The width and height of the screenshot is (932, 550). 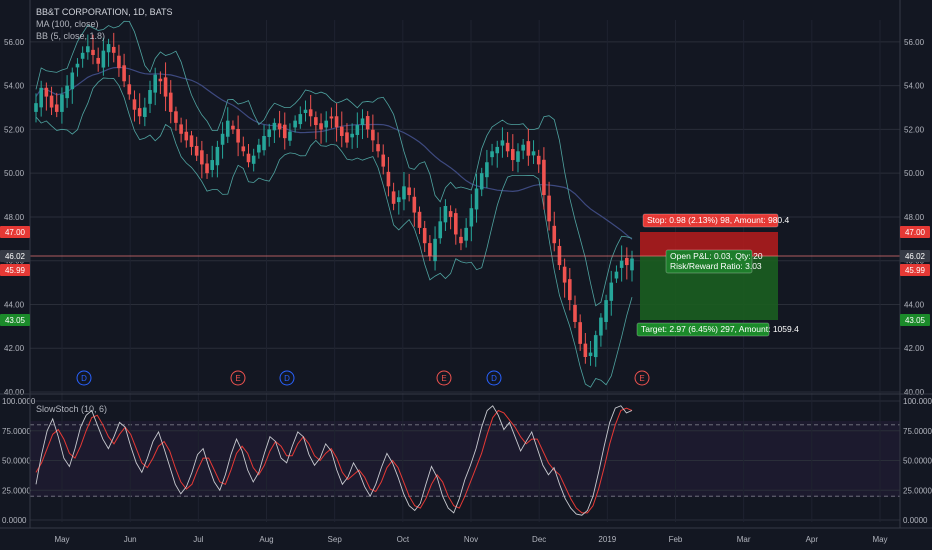 I want to click on y-tick-label-right: 52.00, so click(x=914, y=129).